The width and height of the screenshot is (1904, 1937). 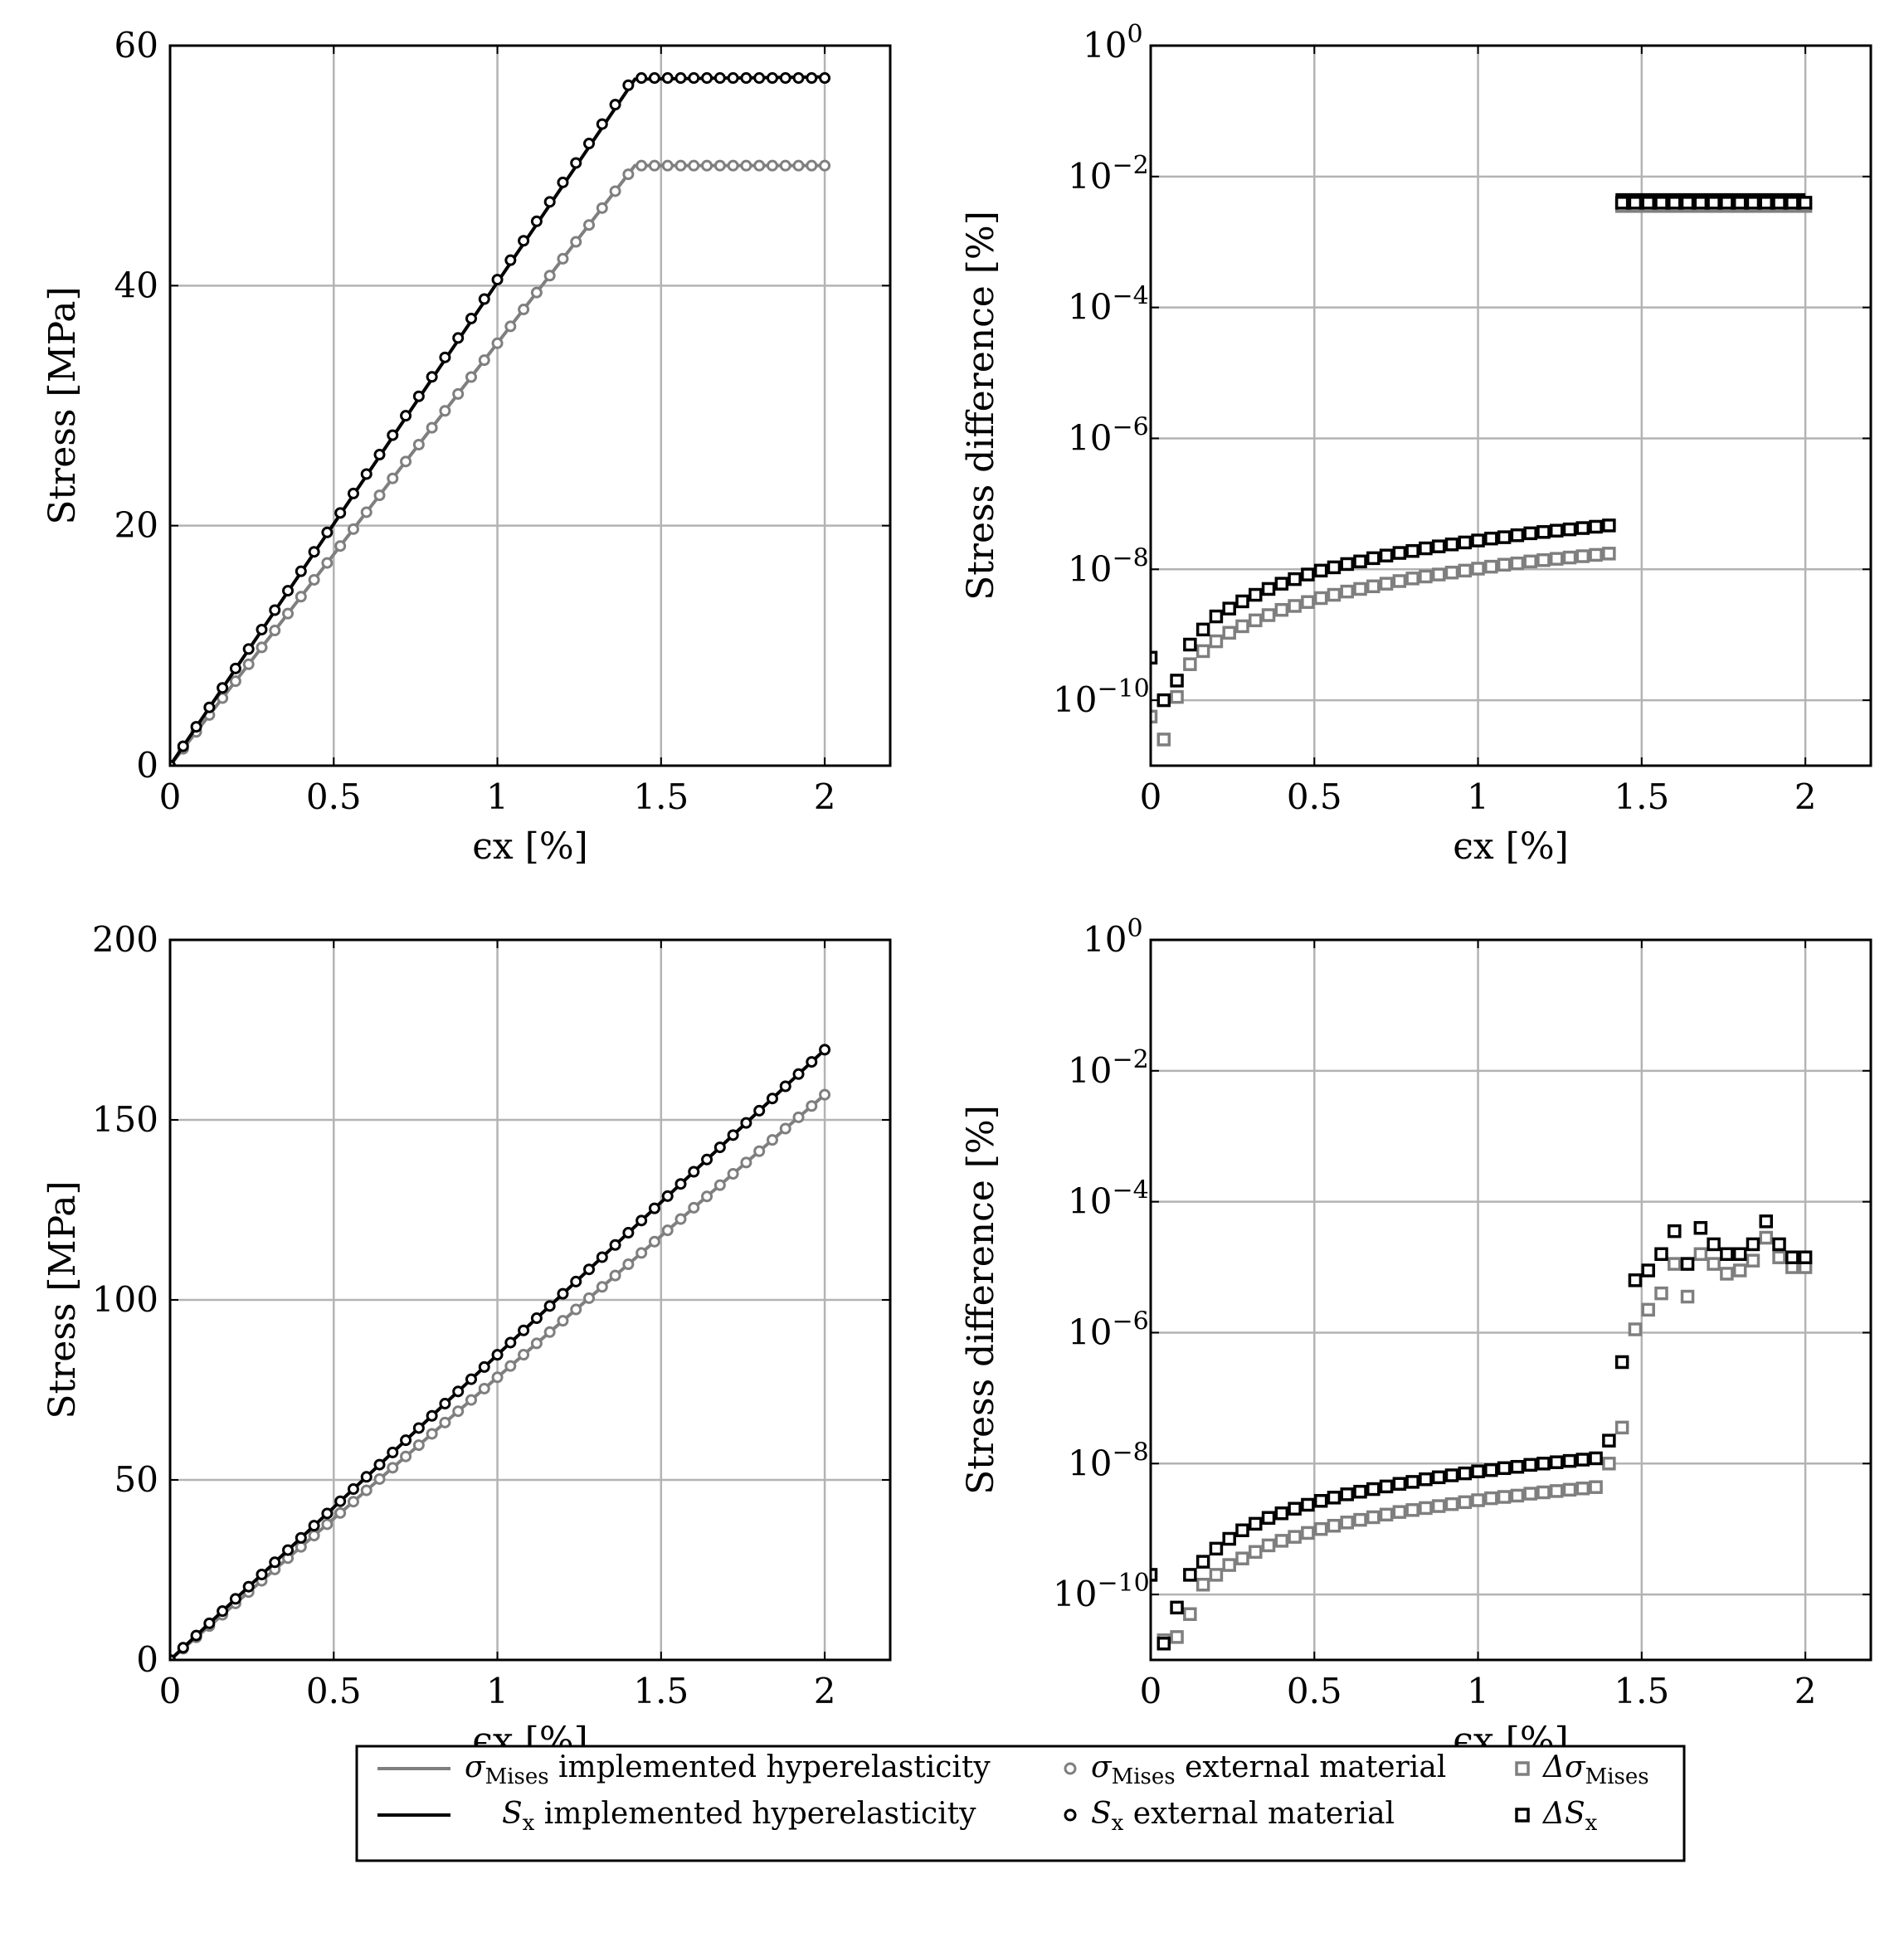 I want to click on x-tick-label: 1.5, so click(x=661, y=1691).